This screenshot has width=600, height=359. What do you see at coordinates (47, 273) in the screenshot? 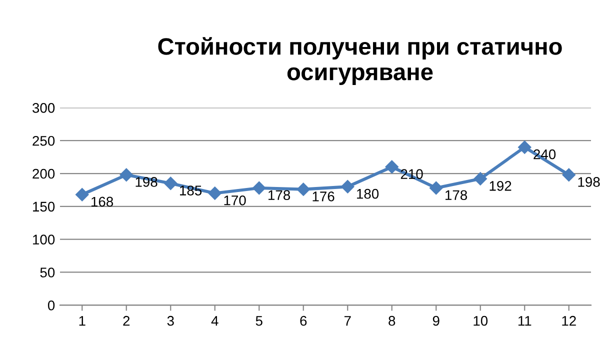
I see `y-tick-label: 50` at bounding box center [47, 273].